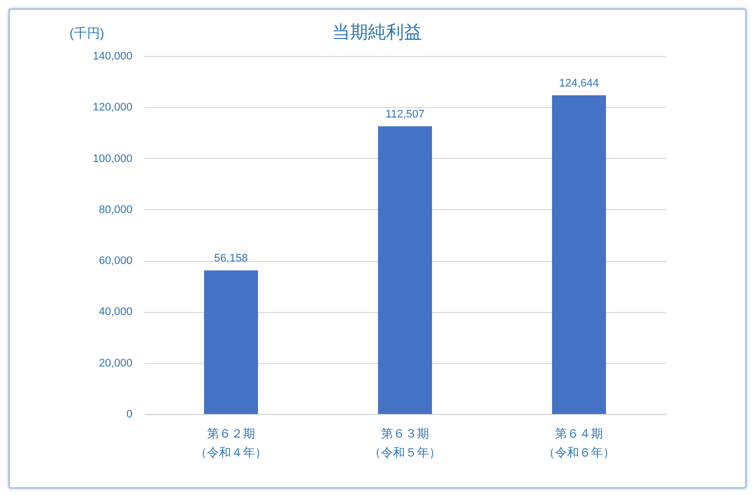  What do you see at coordinates (112, 56) in the screenshot?
I see `y-tick-label: 140,000` at bounding box center [112, 56].